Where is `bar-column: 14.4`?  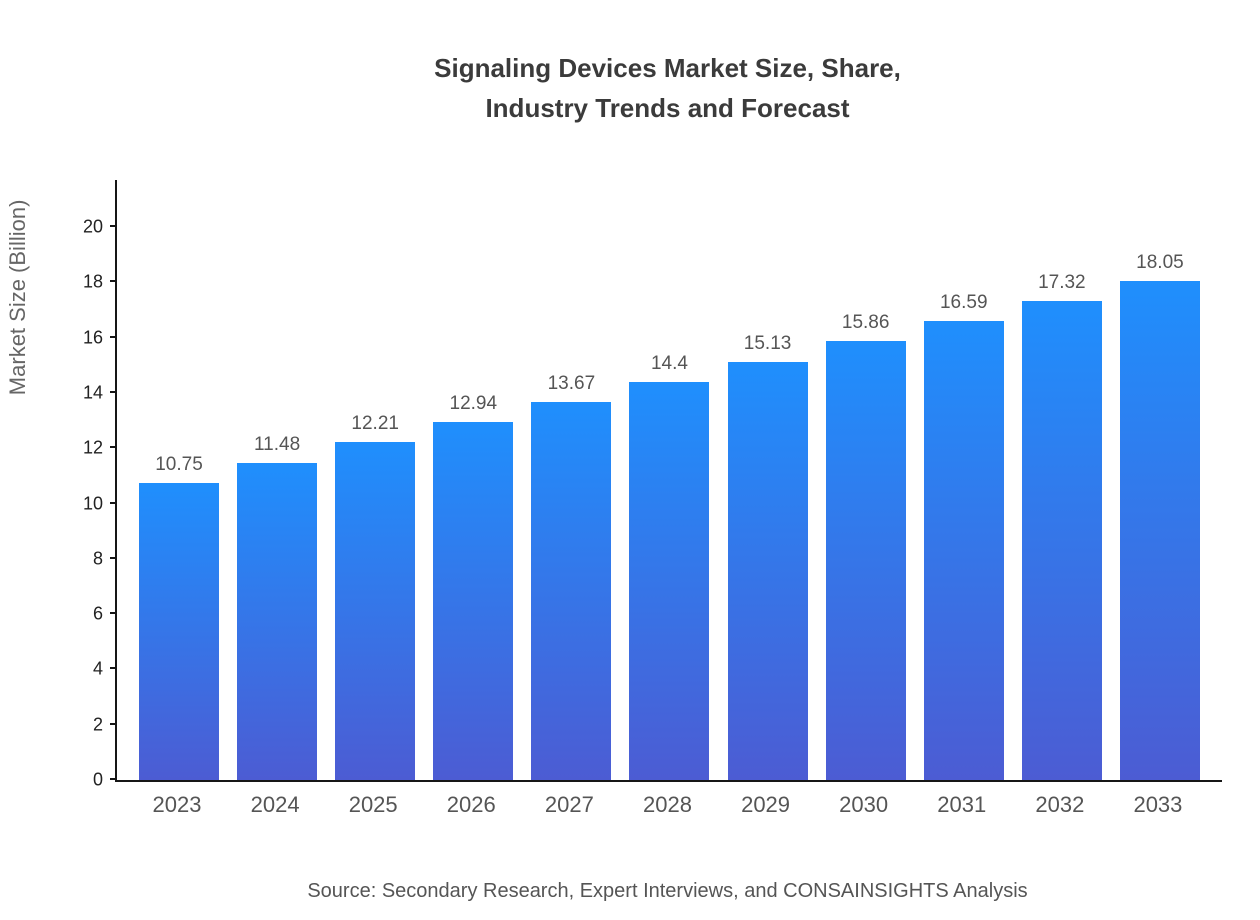
bar-column: 14.4 is located at coordinates (669, 480).